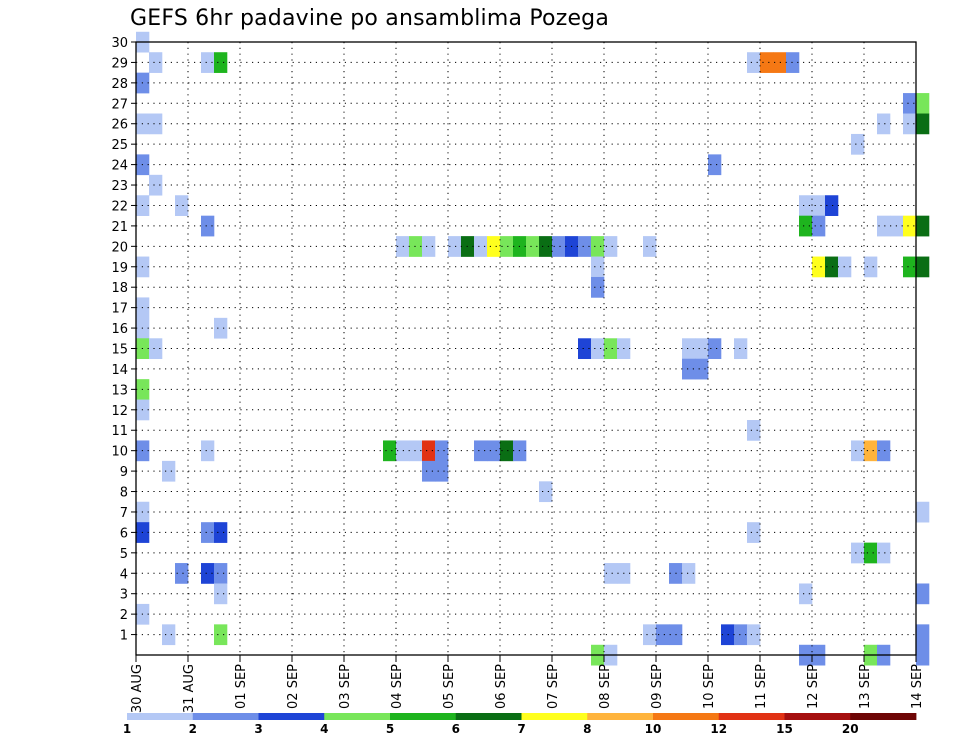 The height and width of the screenshot is (742, 960). What do you see at coordinates (119, 370) in the screenshot?
I see `y-tick-label: 14` at bounding box center [119, 370].